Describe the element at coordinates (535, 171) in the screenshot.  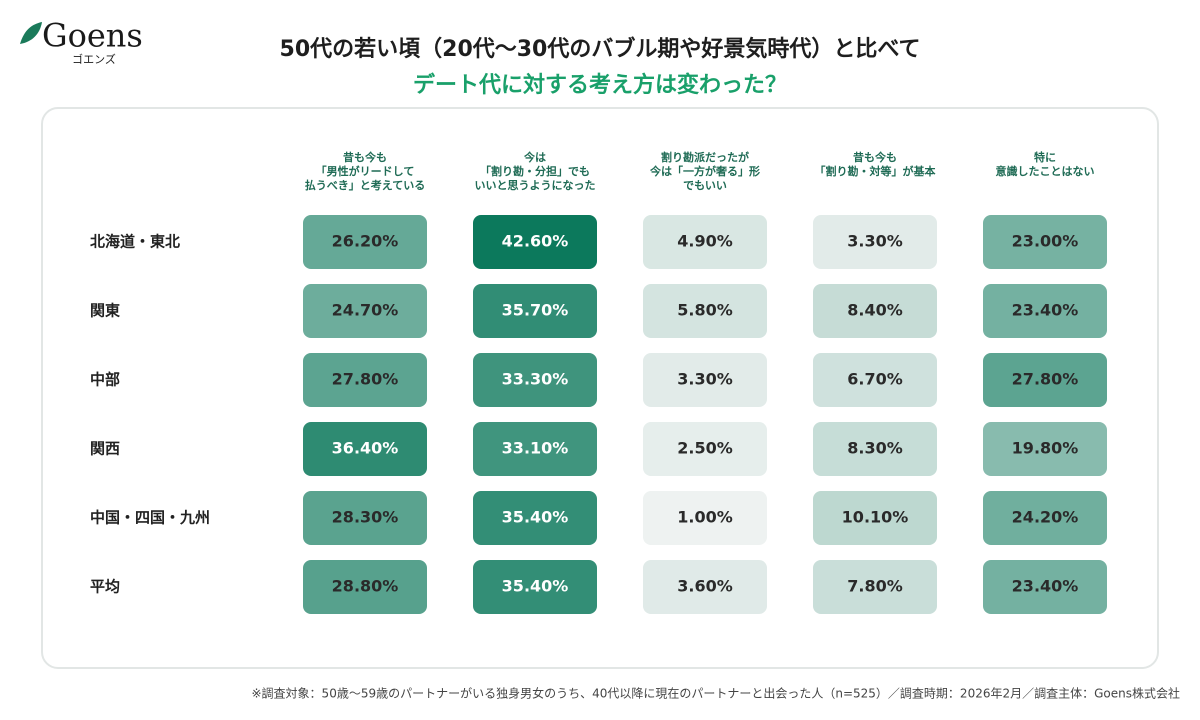
I see `column-header: 「割り勘・分担」でも` at that location.